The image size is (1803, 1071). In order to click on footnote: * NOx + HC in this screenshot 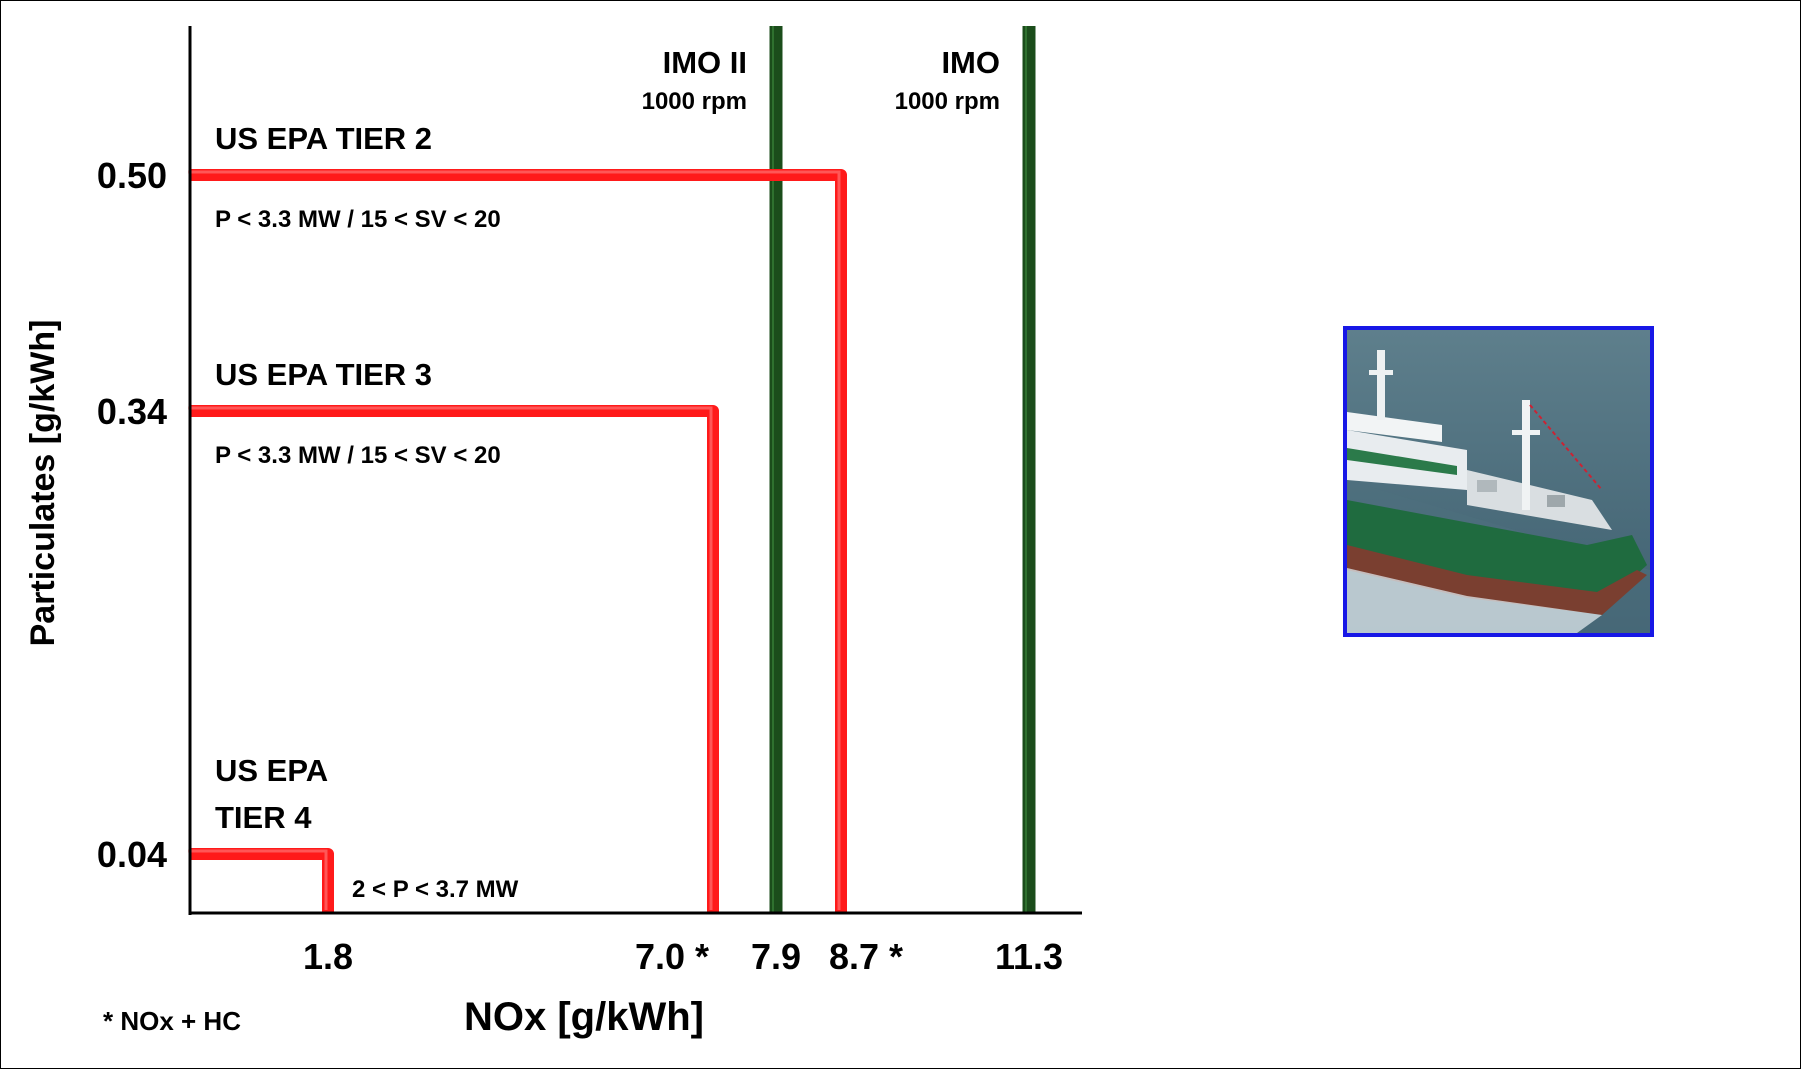, I will do `click(172, 1021)`.